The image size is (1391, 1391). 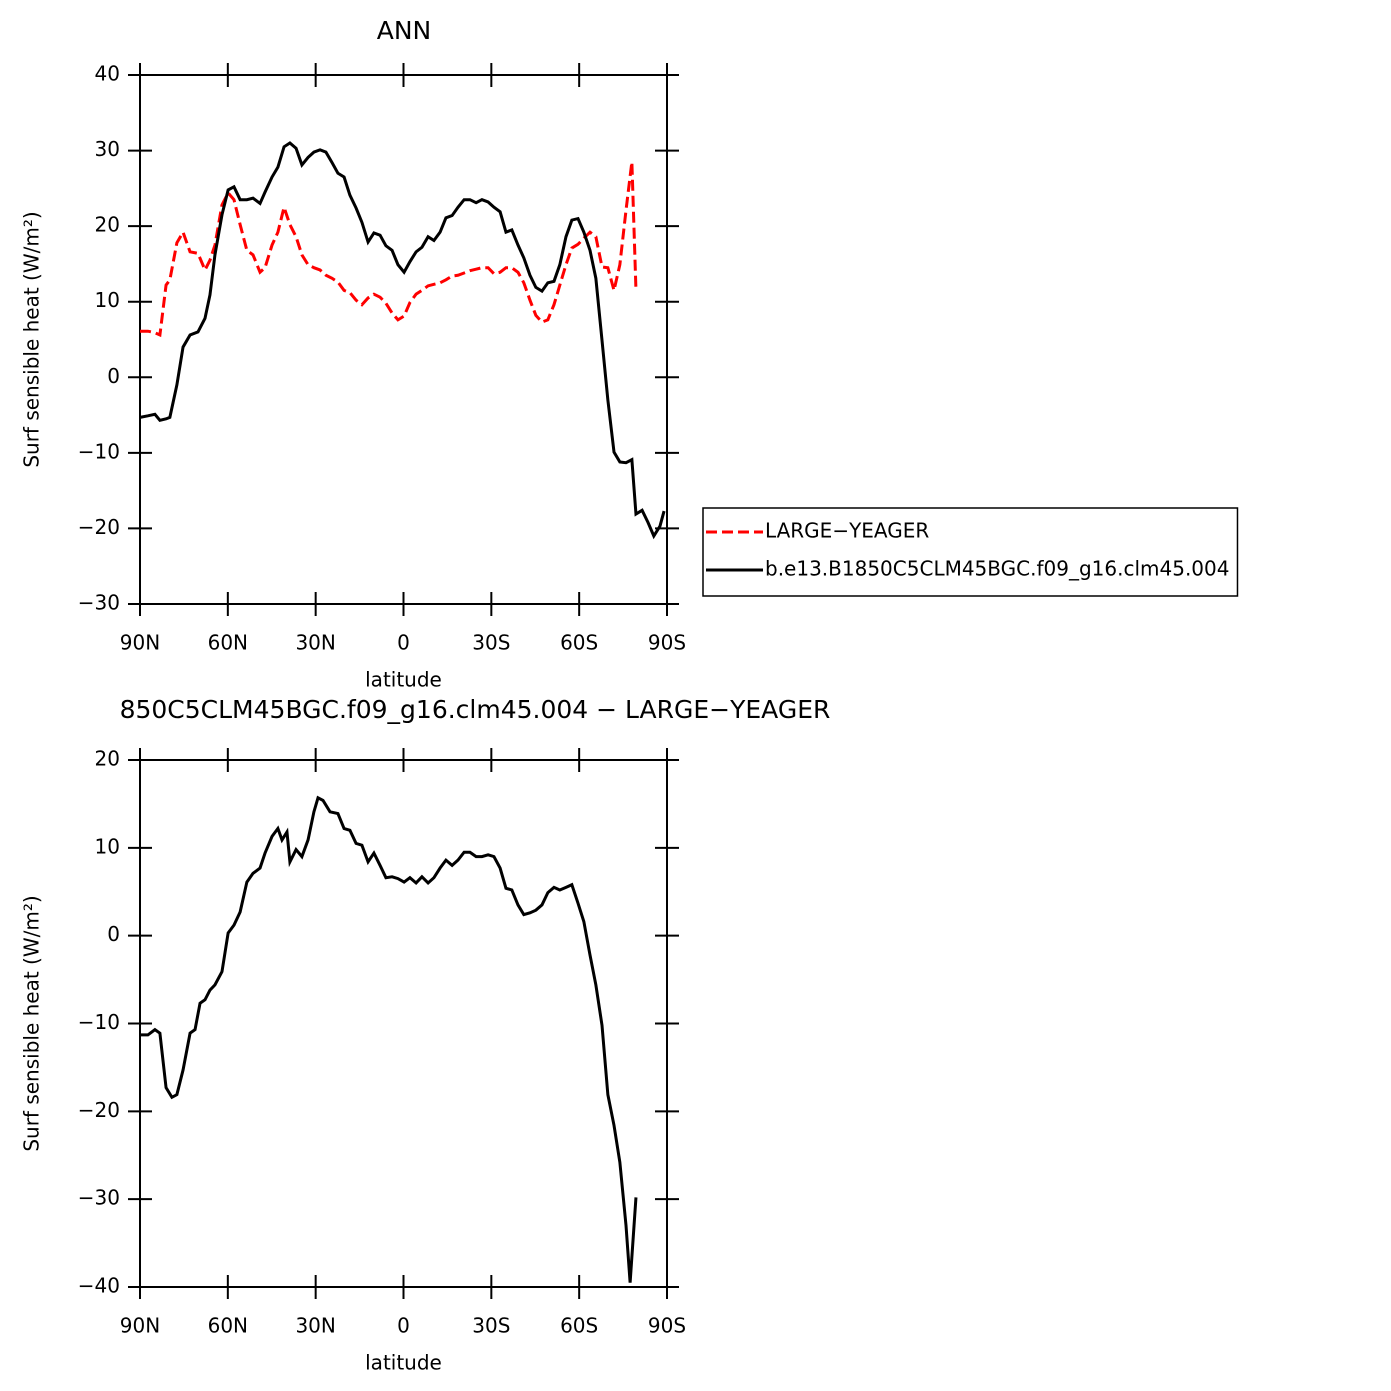 What do you see at coordinates (997, 569) in the screenshot?
I see `legend-label: b.e13.B1850C5CLM45BGC.f09_g16.clm45.004` at bounding box center [997, 569].